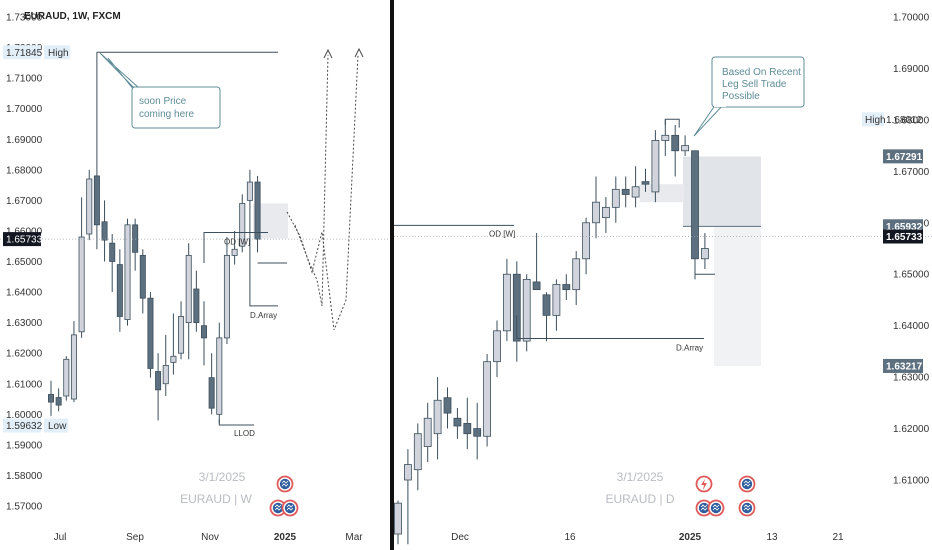  I want to click on y-tick-label: 1.70000, so click(24, 109).